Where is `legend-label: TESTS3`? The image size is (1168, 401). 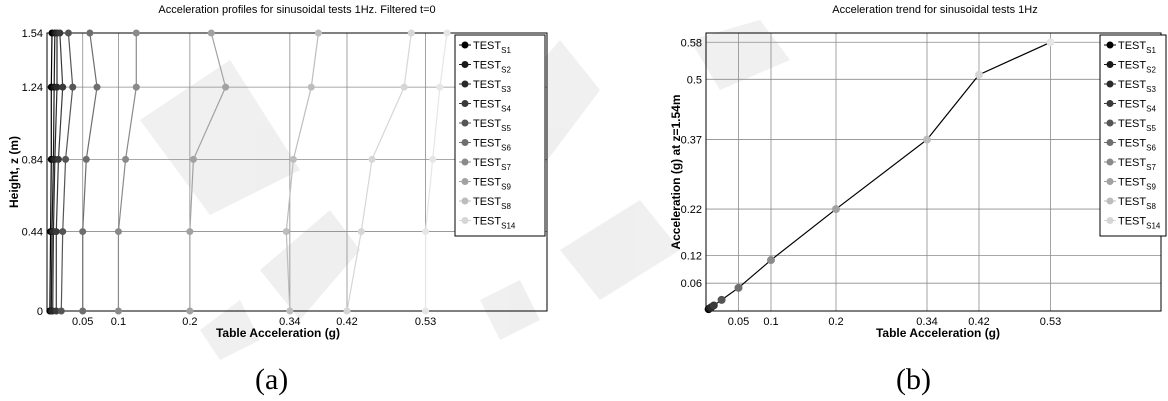
legend-label: TESTS3 is located at coordinates (492, 86).